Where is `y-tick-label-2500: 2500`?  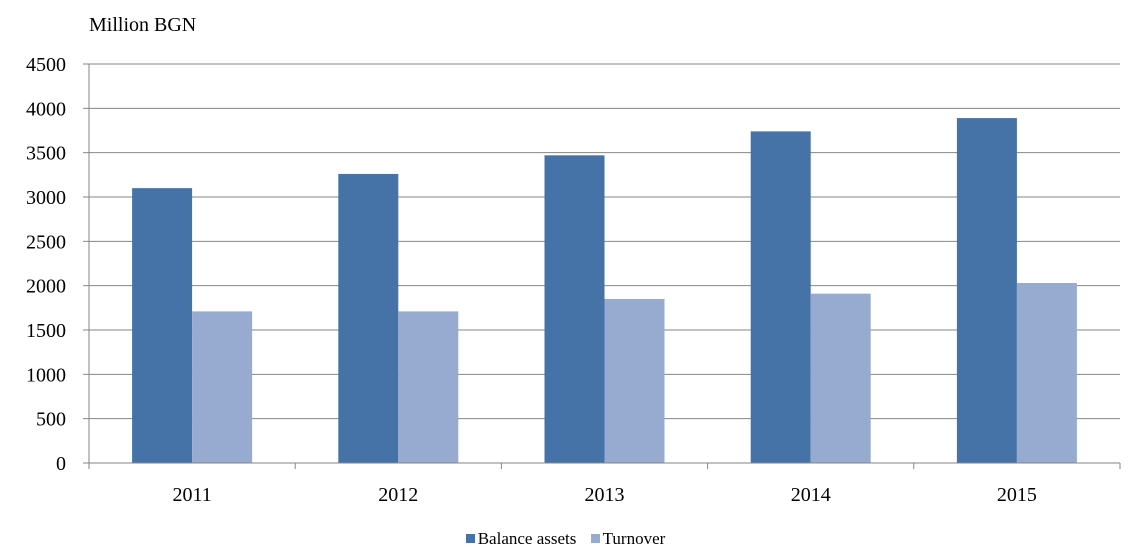
y-tick-label-2500: 2500 is located at coordinates (46, 242).